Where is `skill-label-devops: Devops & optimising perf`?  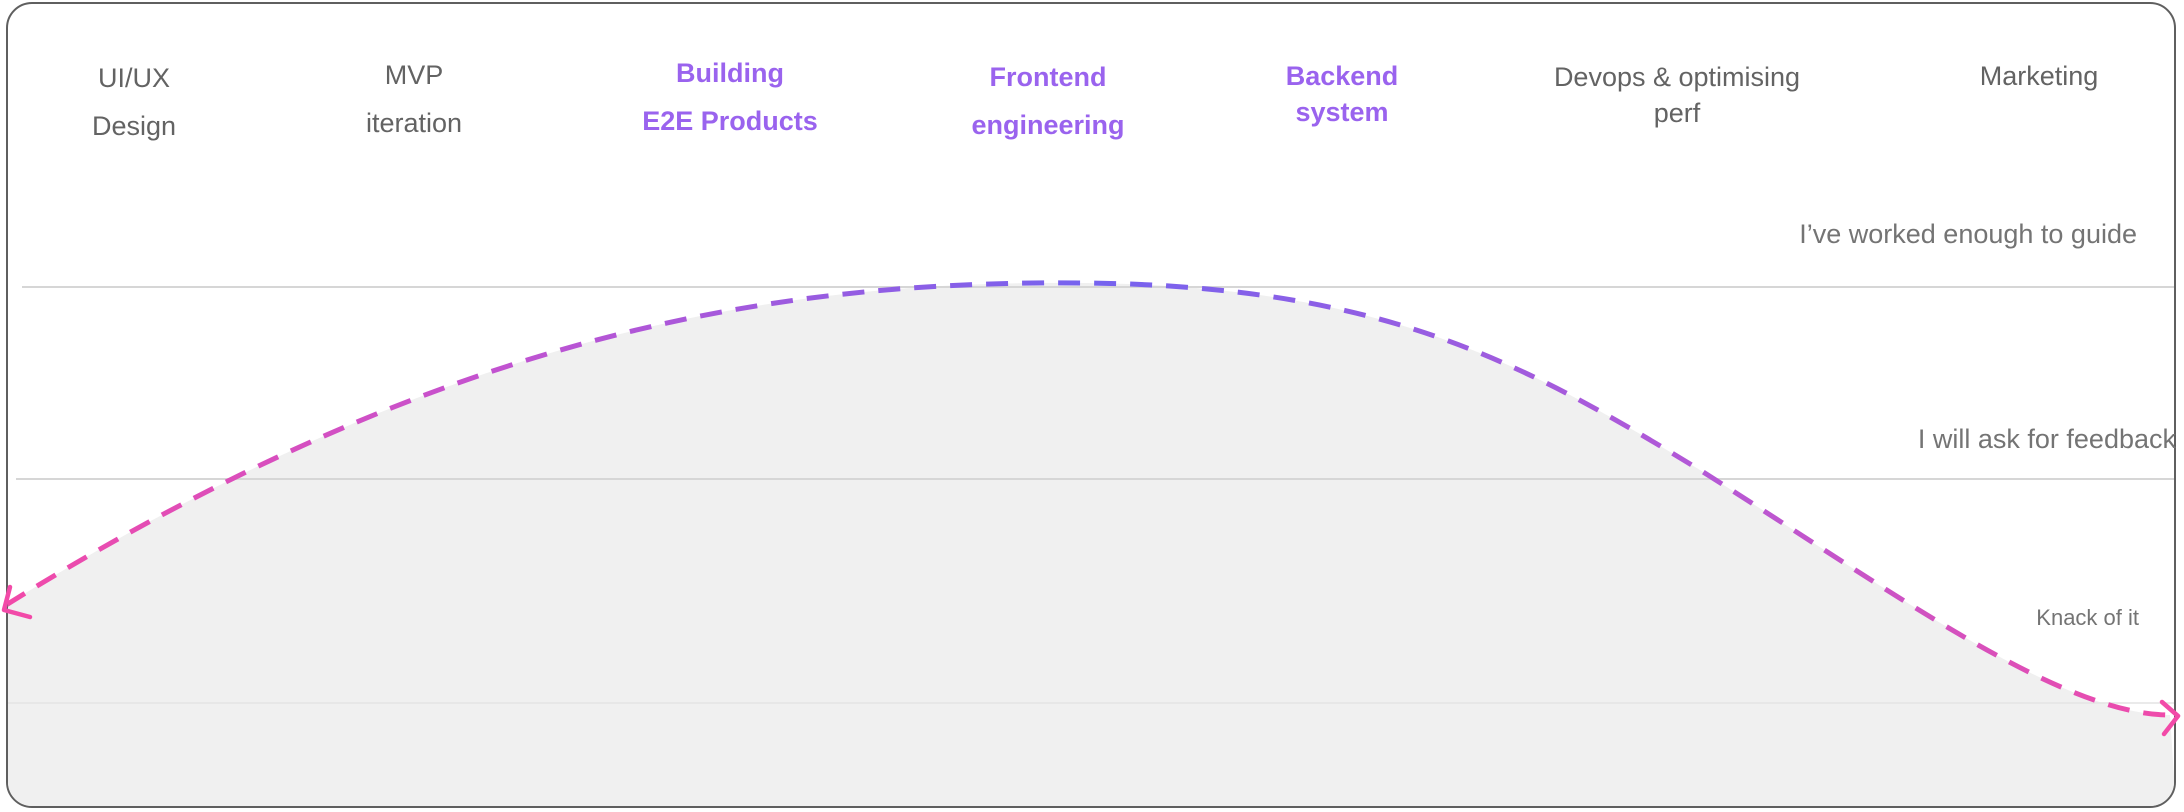 skill-label-devops: Devops & optimising perf is located at coordinates (1677, 95).